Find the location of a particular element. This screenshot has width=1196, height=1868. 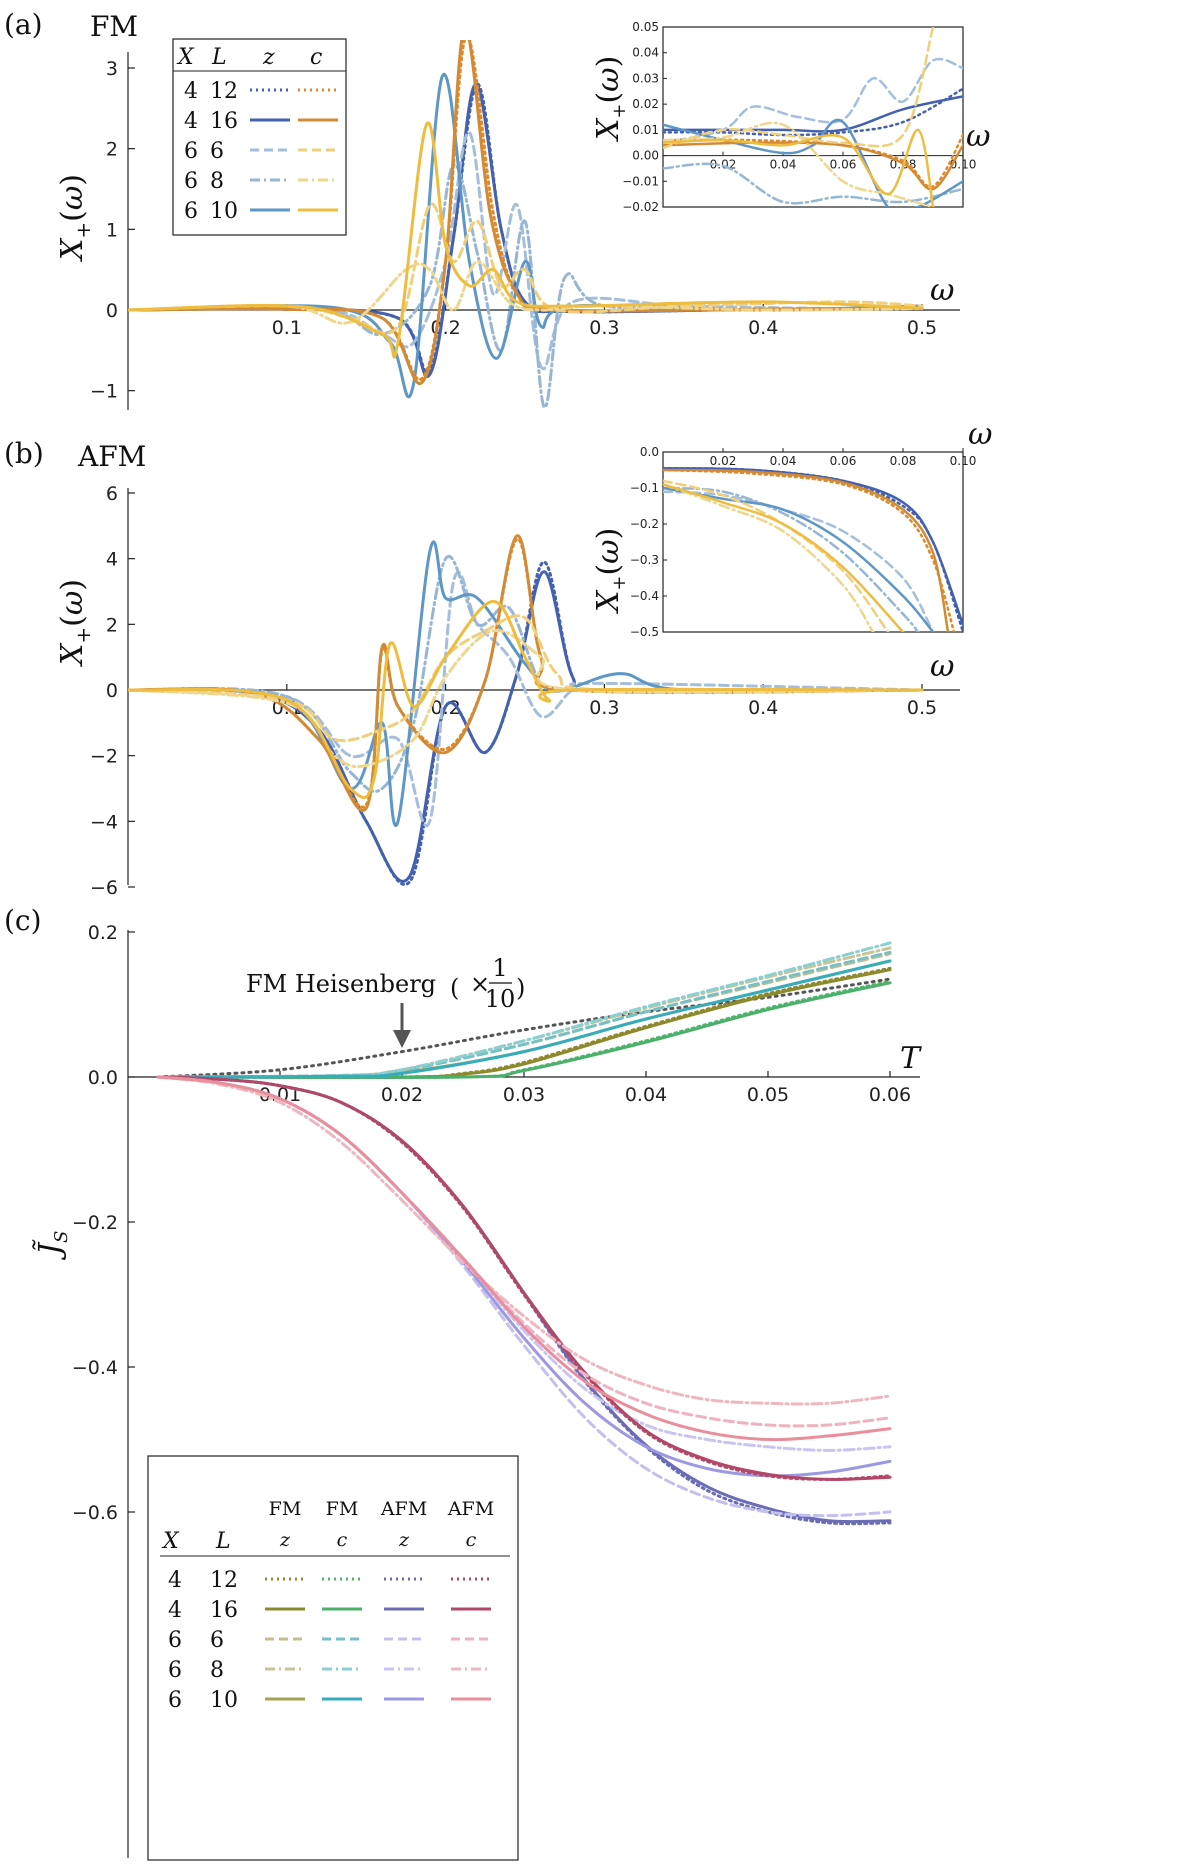

legend-c-l-0: 12 is located at coordinates (224, 1580).